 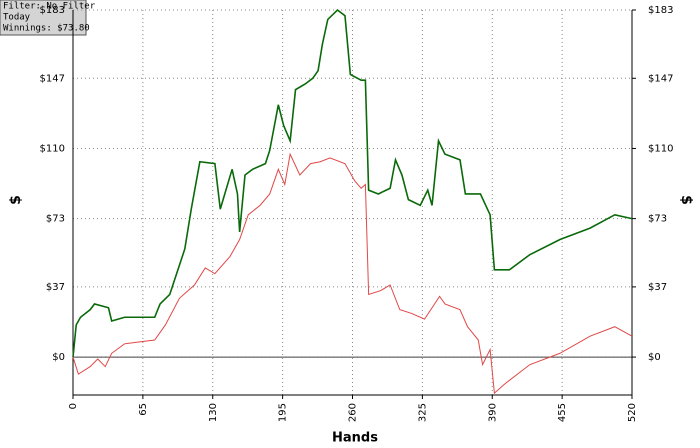 I want to click on y-tick-label: $147, so click(x=52, y=78).